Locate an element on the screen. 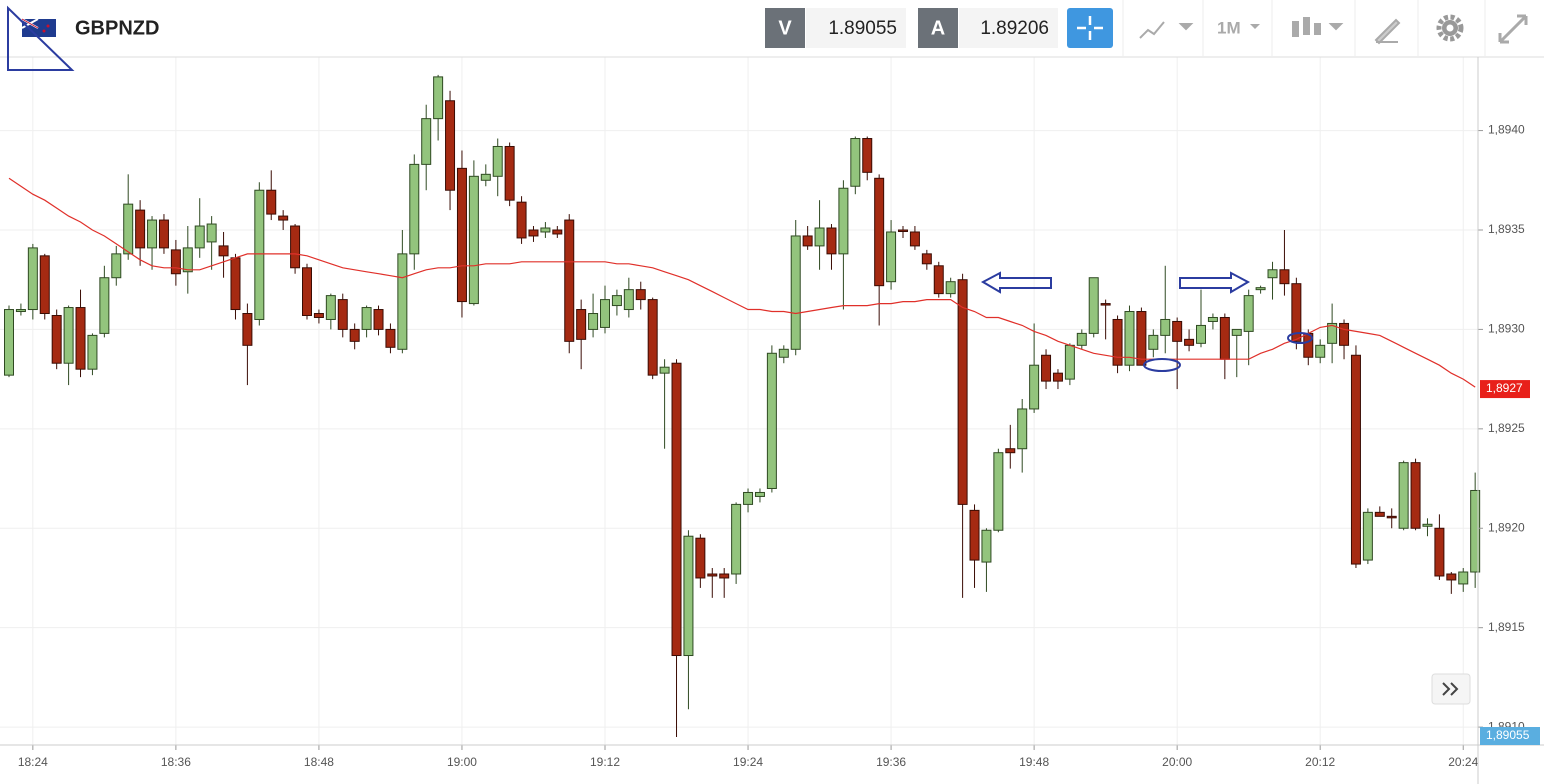  crosshair-button is located at coordinates (1090, 28).